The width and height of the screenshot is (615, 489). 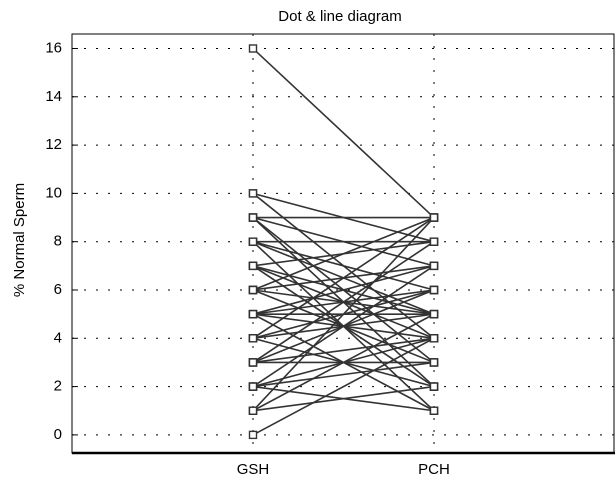 What do you see at coordinates (434, 469) in the screenshot?
I see `x-tick-label: PCH` at bounding box center [434, 469].